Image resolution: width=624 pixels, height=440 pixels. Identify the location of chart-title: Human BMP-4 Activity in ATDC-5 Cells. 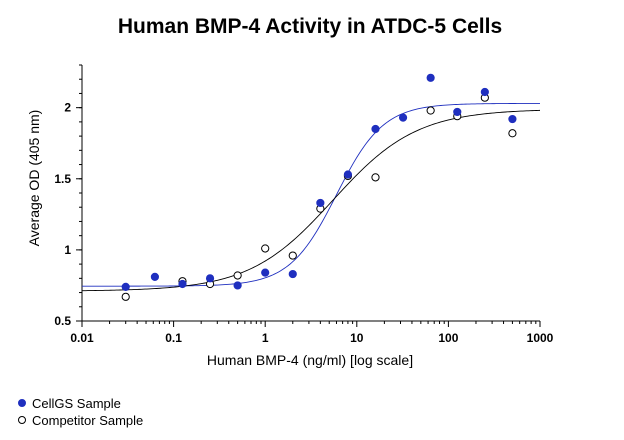
(310, 26).